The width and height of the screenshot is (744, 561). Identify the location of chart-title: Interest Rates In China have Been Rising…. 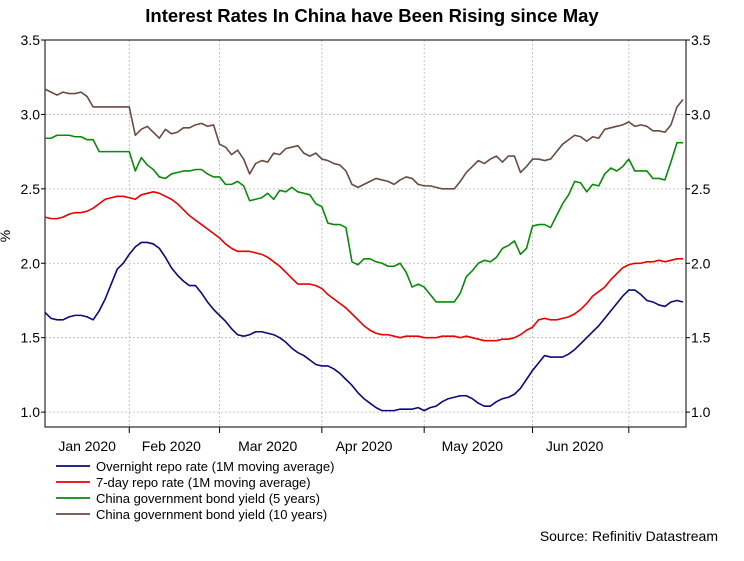
(372, 15).